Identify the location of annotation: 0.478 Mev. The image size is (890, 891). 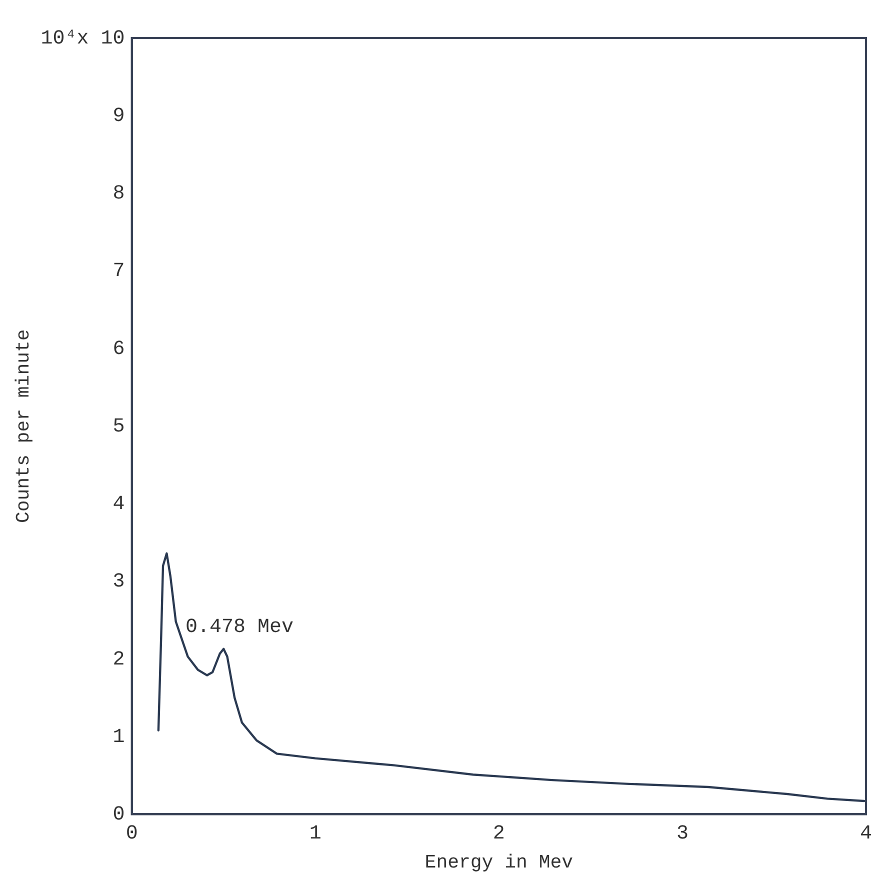
(240, 628).